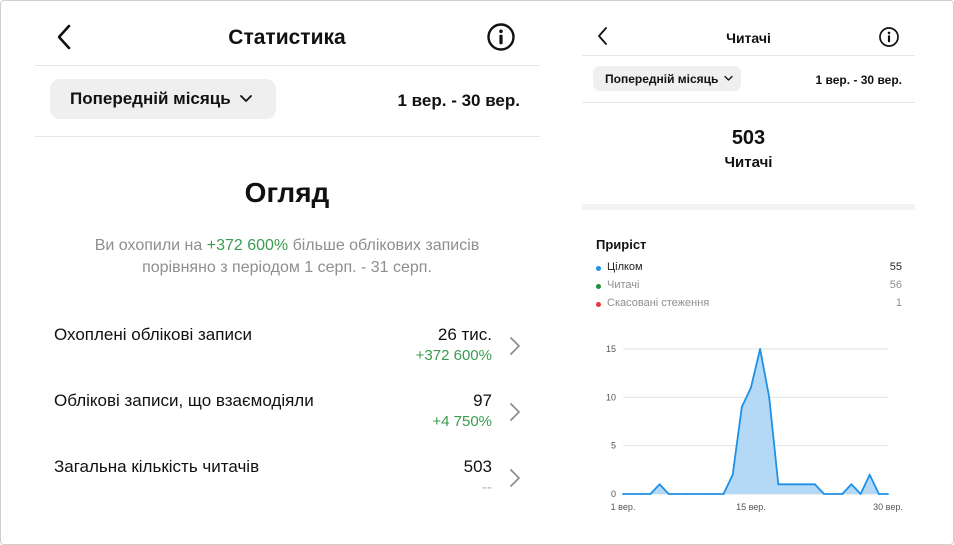  Describe the element at coordinates (613, 494) in the screenshot. I see `y-tick-label: 0` at that location.